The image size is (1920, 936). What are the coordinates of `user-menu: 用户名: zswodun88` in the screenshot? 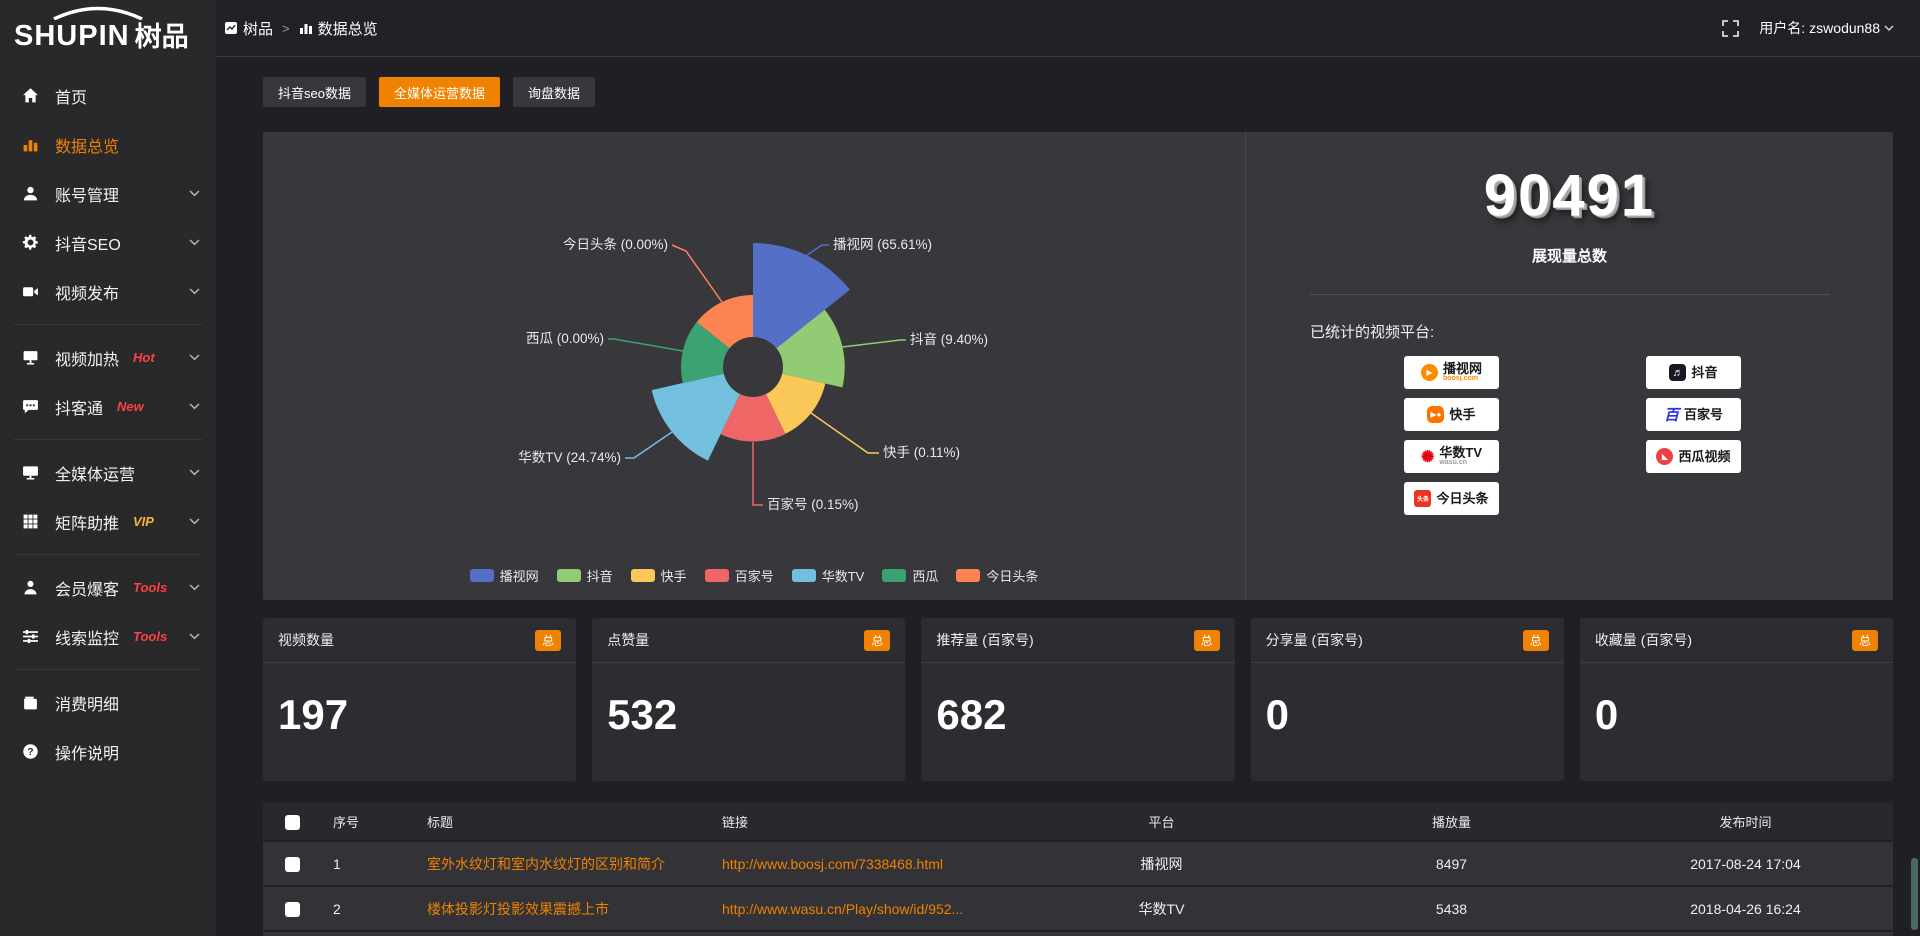 It's located at (1826, 28).